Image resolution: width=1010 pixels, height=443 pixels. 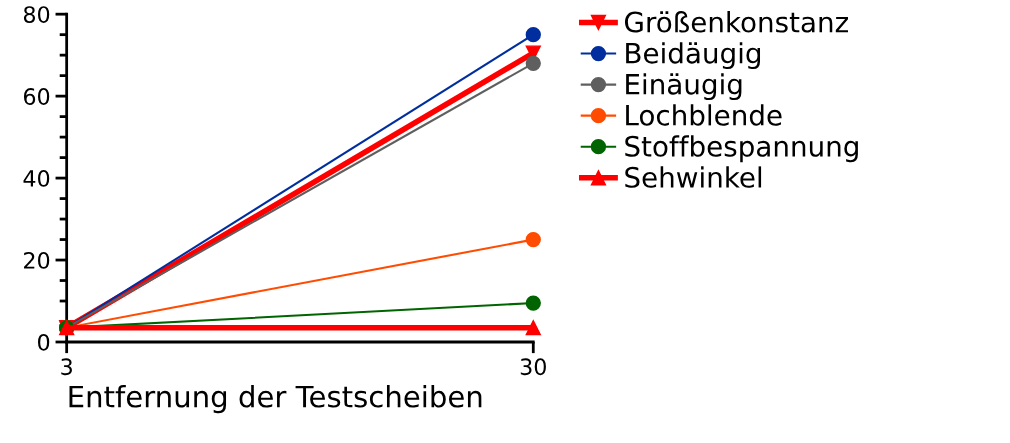 I want to click on x-tick-label: 3, so click(x=66, y=367).